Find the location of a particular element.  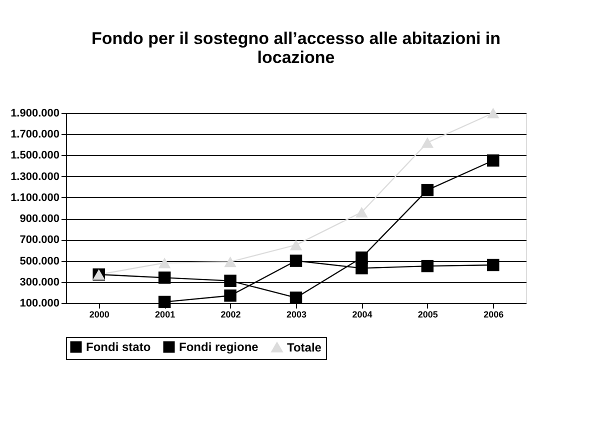

x-tick-label: 2003 is located at coordinates (296, 315).